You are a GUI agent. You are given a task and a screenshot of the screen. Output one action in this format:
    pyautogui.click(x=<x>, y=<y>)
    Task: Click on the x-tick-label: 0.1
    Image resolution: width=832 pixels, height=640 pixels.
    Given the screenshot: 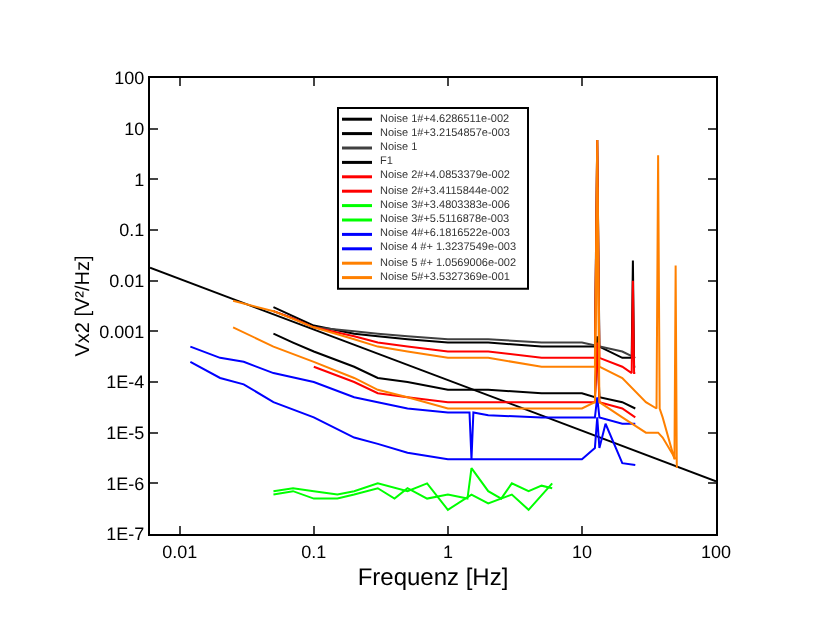 What is the action you would take?
    pyautogui.click(x=314, y=551)
    